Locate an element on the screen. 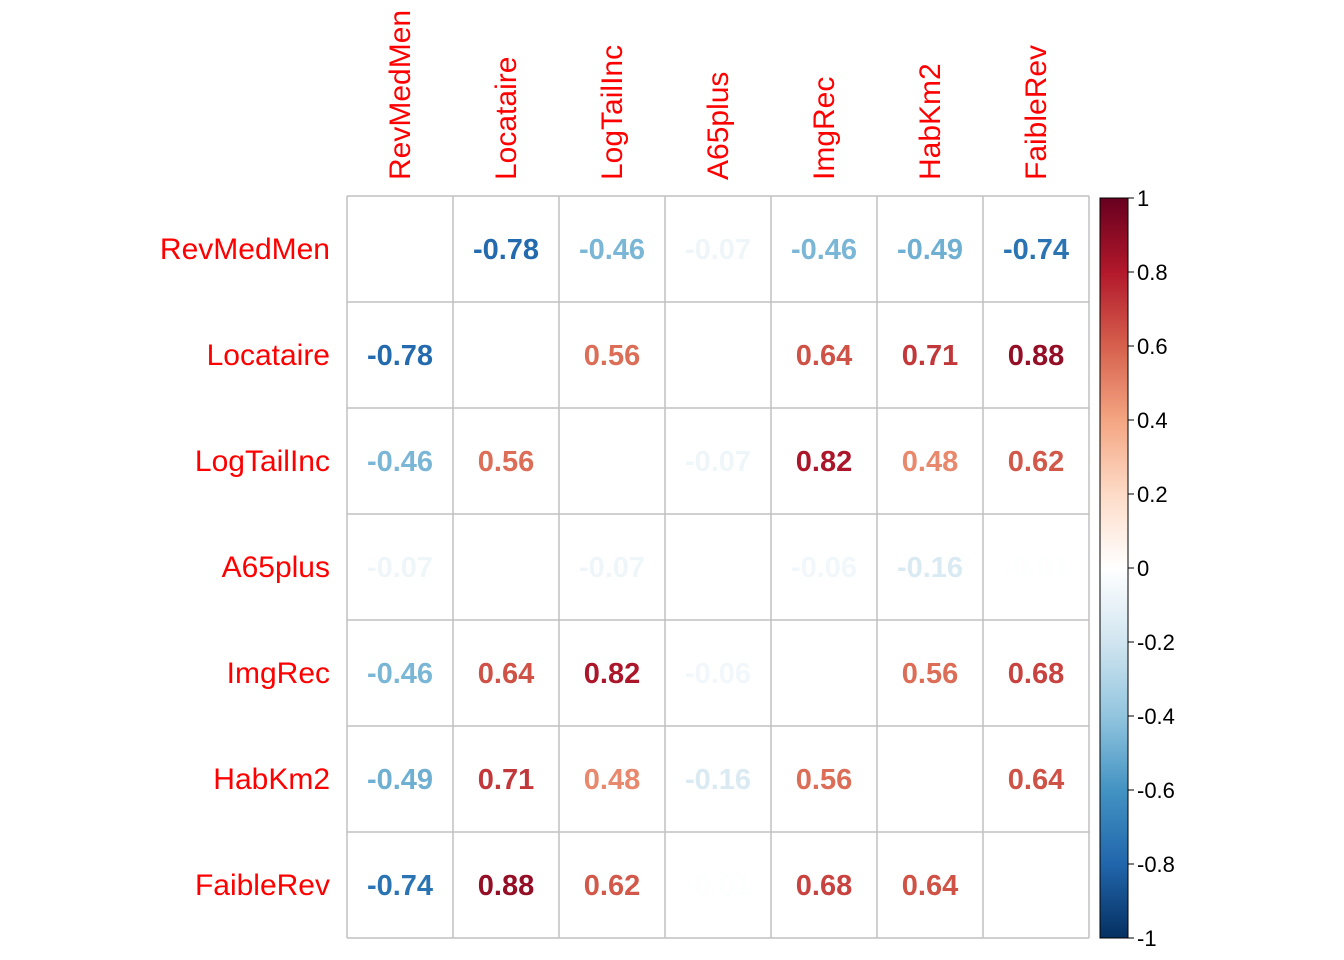  column-label: FaibleRev is located at coordinates (1036, 112).